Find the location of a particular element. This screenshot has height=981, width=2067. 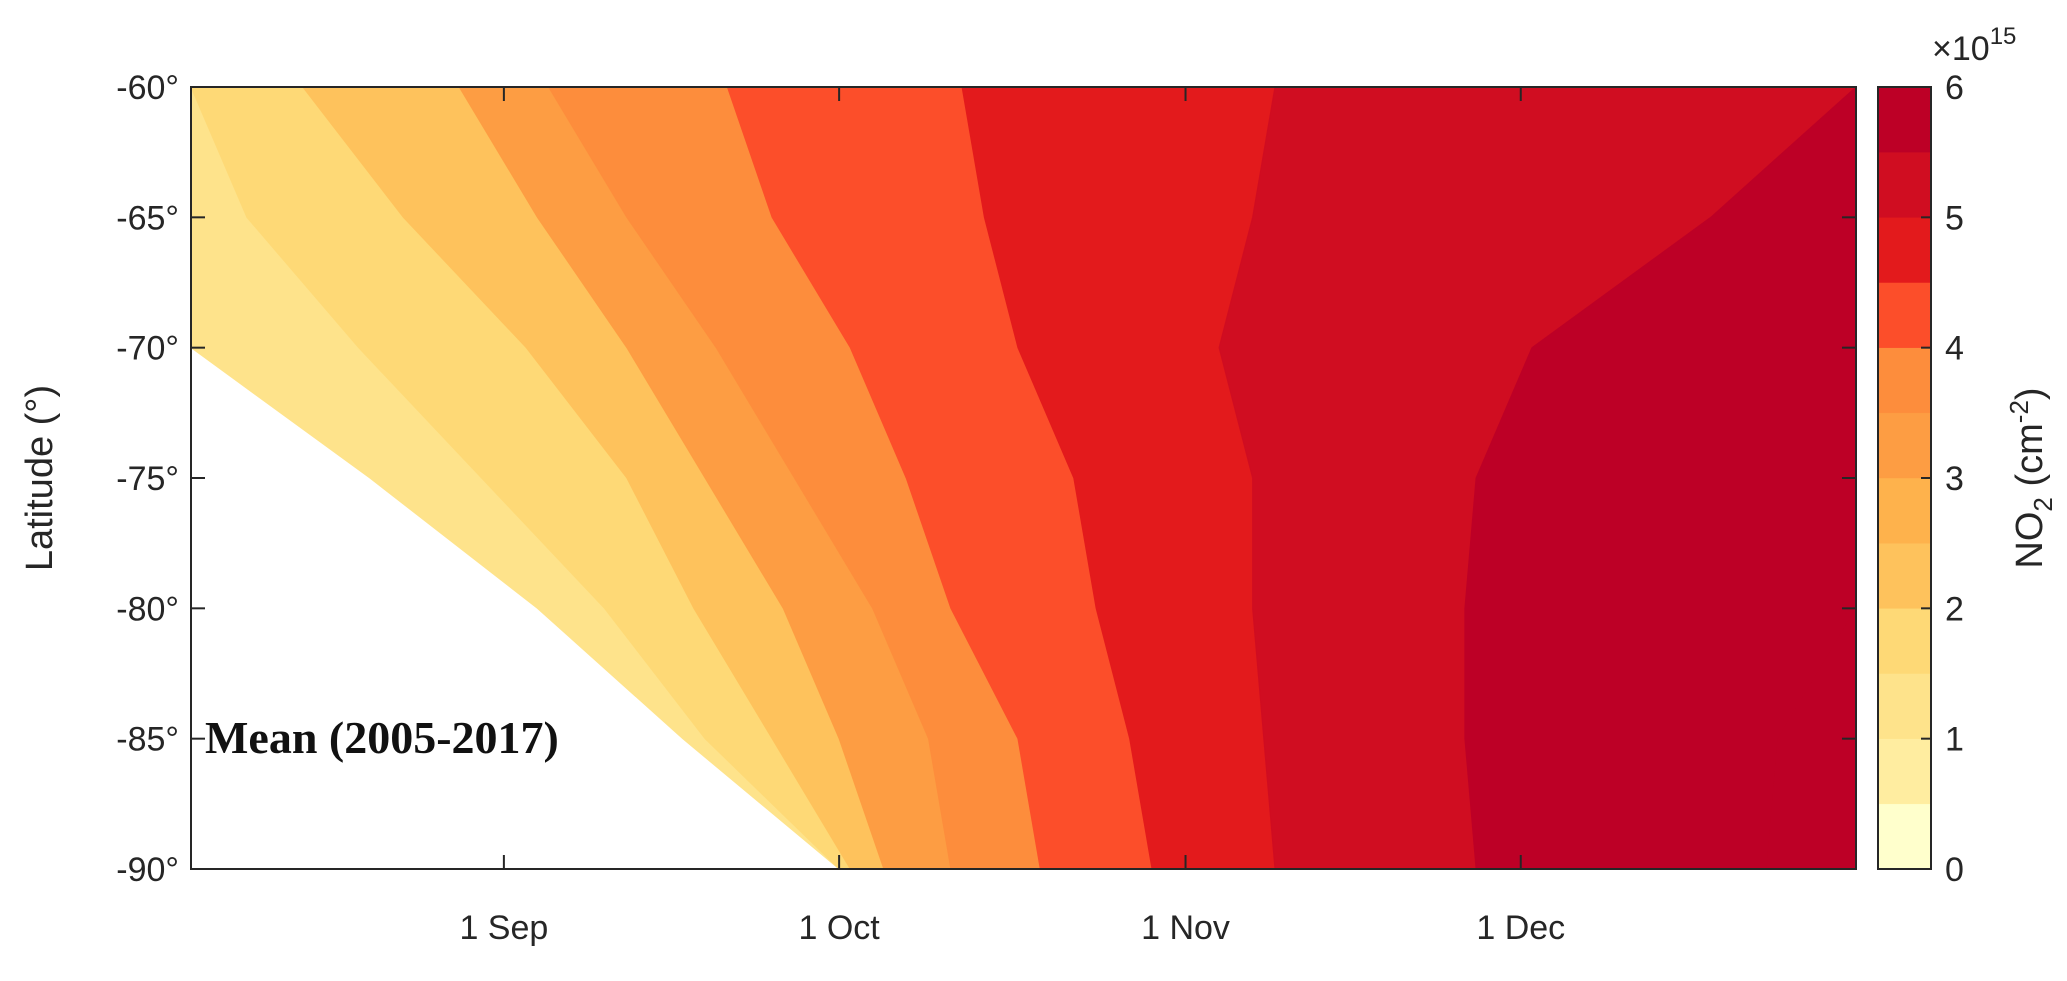

y-tick-label: -60° is located at coordinates (147, 88).